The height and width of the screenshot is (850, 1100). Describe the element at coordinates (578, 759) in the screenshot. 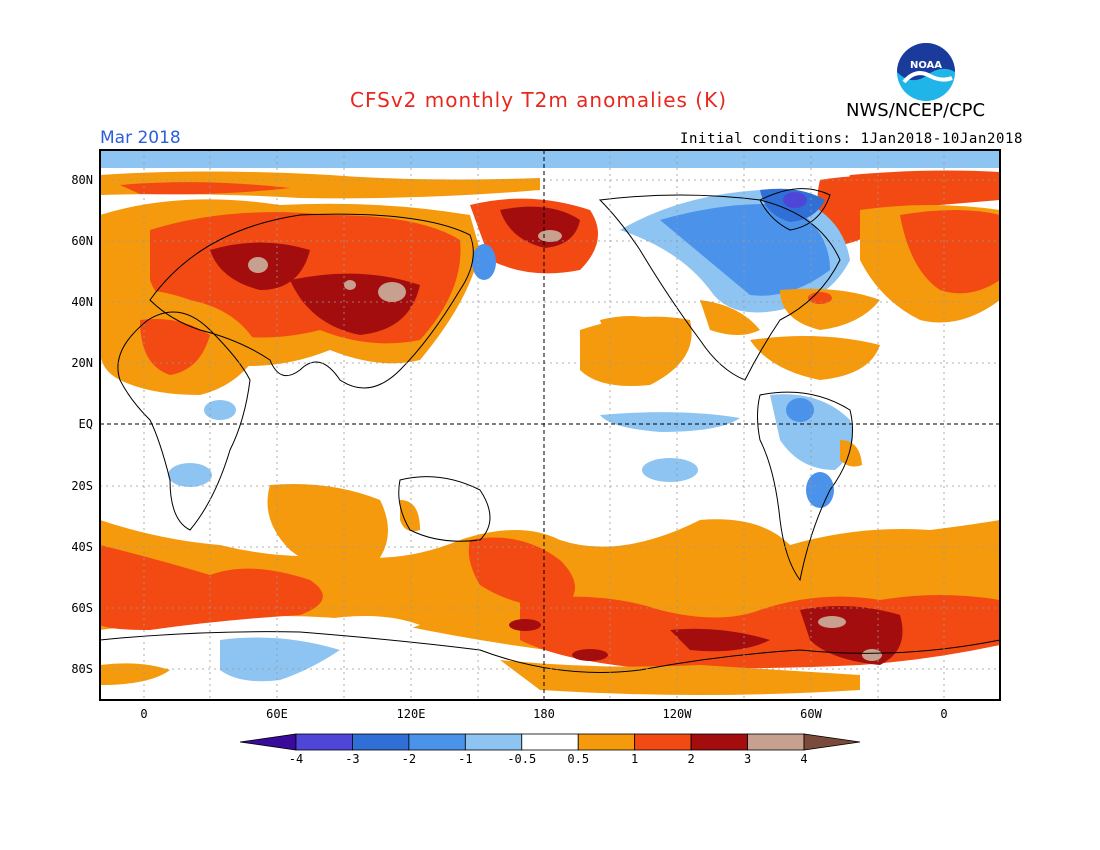

I see `colorbar-tick-label: 0.5` at that location.